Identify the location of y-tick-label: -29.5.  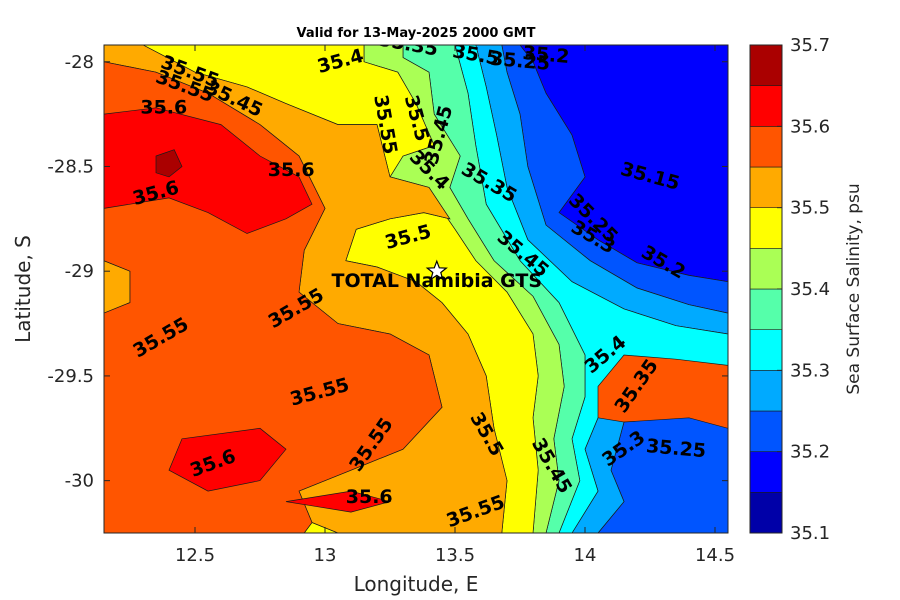
(70, 376).